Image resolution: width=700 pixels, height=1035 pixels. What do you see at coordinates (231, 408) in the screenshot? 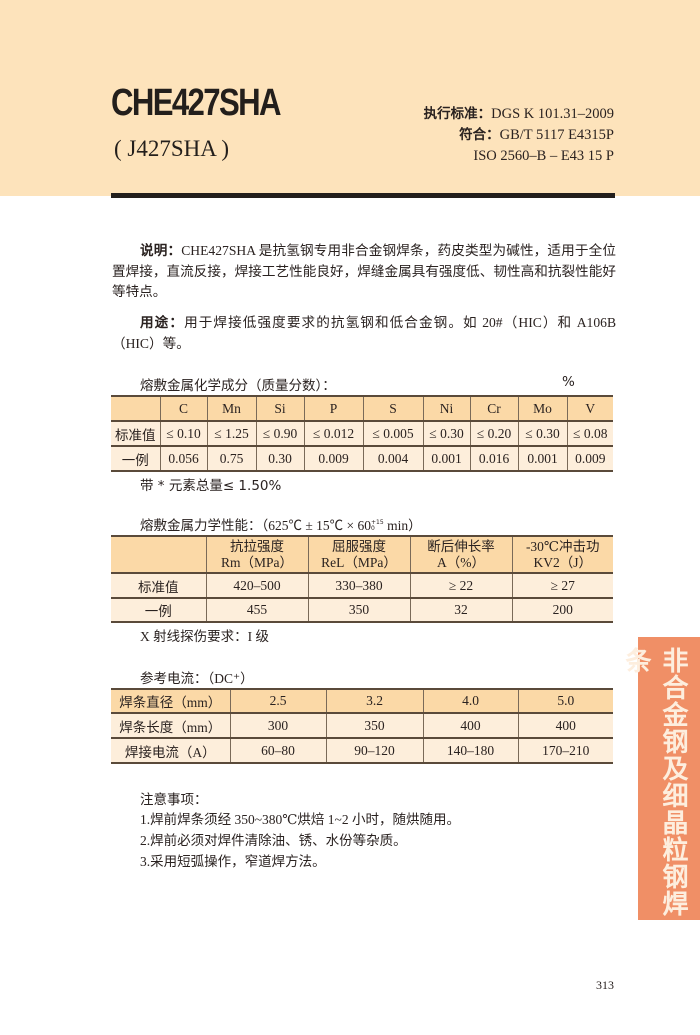
I see `header-cell: Mn` at bounding box center [231, 408].